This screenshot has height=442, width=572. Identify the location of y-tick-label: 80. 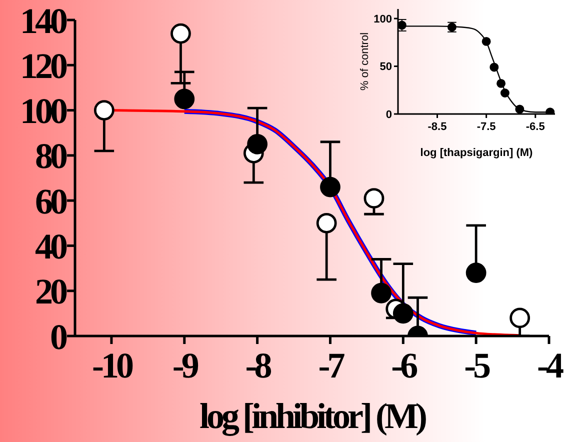
(51, 156).